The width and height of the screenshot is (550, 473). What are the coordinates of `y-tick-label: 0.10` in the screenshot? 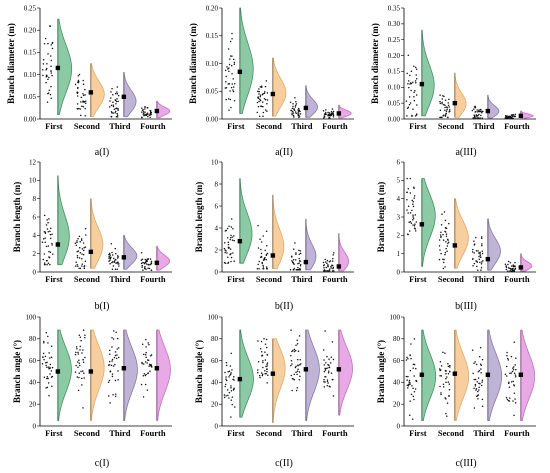 It's located at (30, 75).